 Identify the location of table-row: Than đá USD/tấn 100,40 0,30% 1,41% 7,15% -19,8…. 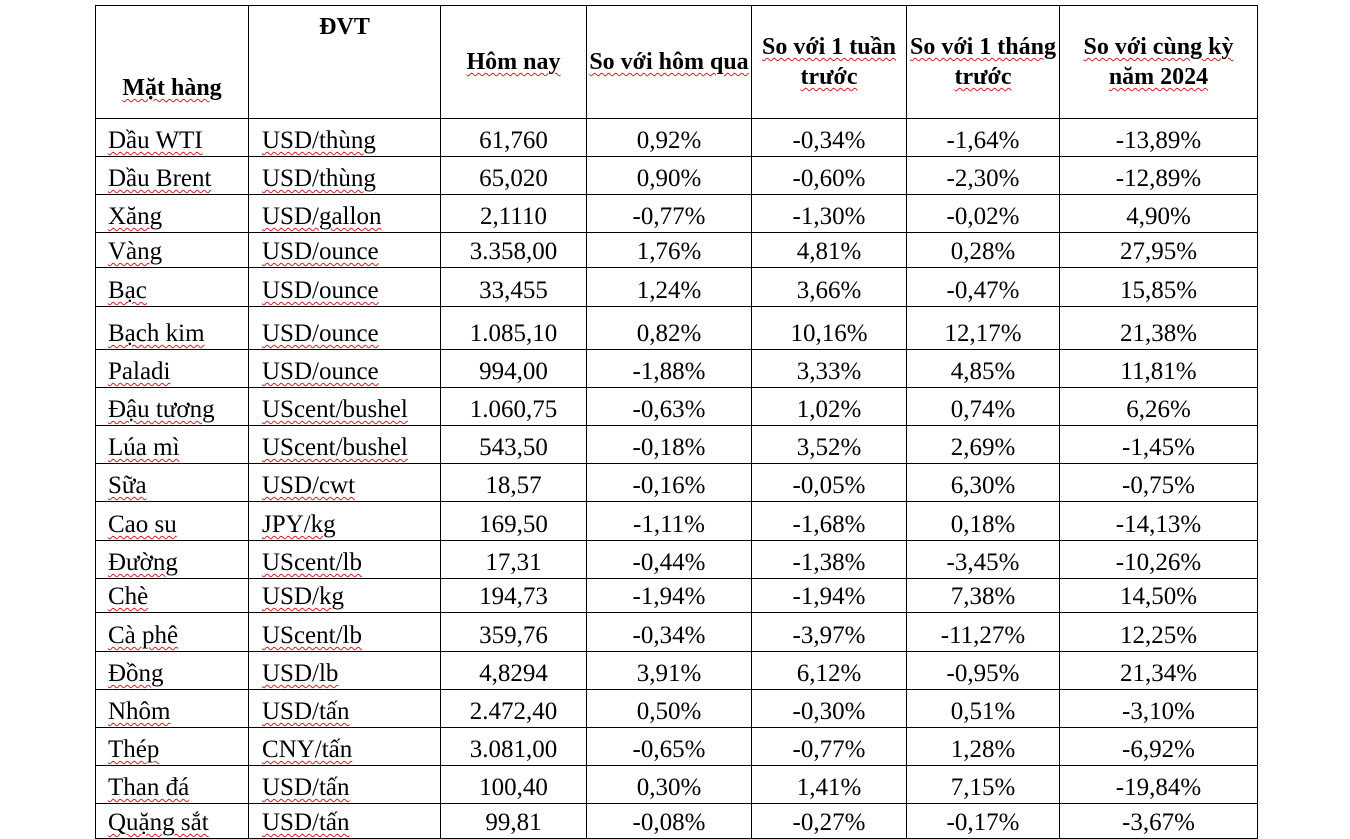
(676, 784).